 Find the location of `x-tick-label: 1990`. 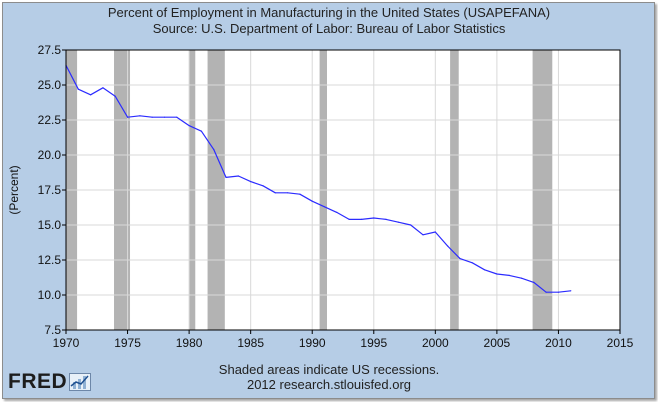

x-tick-label: 1990 is located at coordinates (312, 343).